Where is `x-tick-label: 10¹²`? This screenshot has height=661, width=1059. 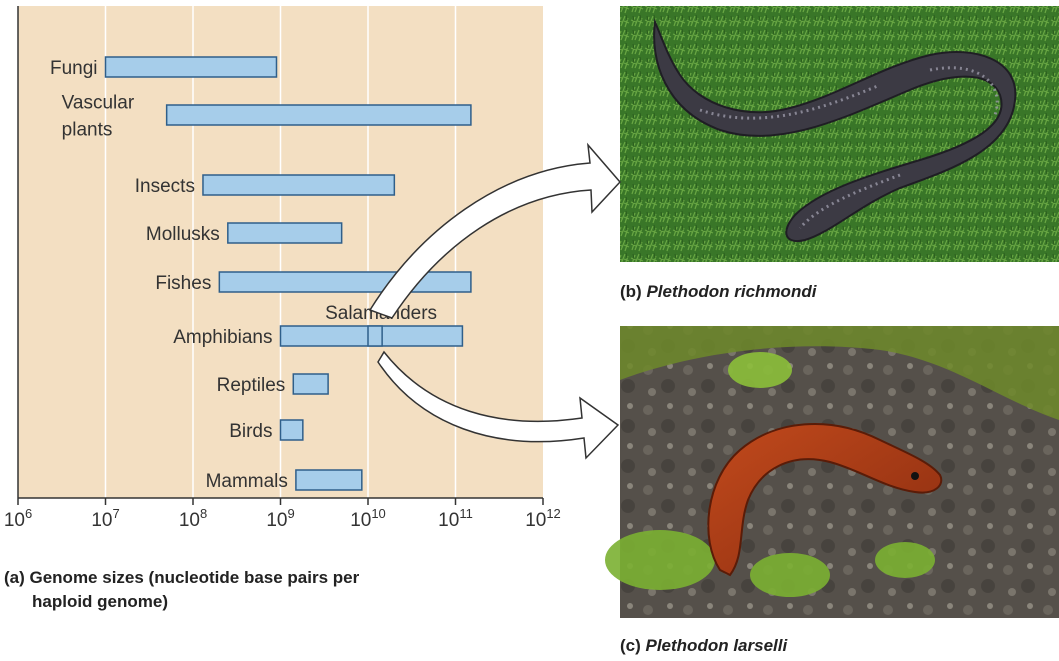
x-tick-label: 10¹² is located at coordinates (543, 518).